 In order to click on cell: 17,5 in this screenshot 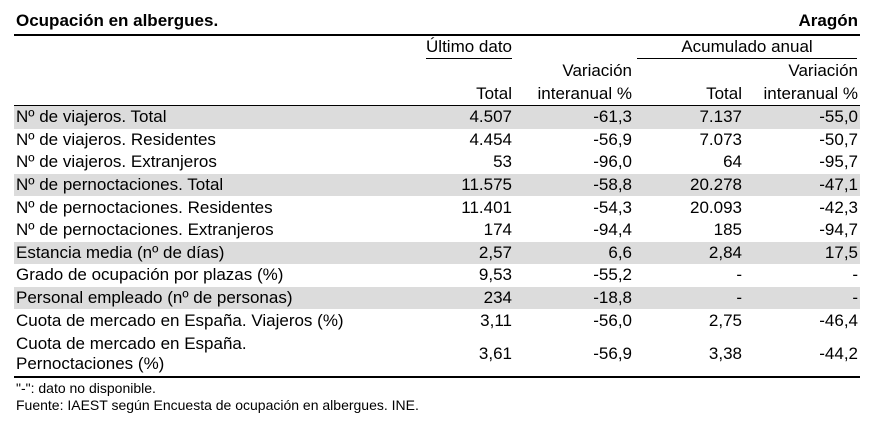, I will do `click(802, 253)`.